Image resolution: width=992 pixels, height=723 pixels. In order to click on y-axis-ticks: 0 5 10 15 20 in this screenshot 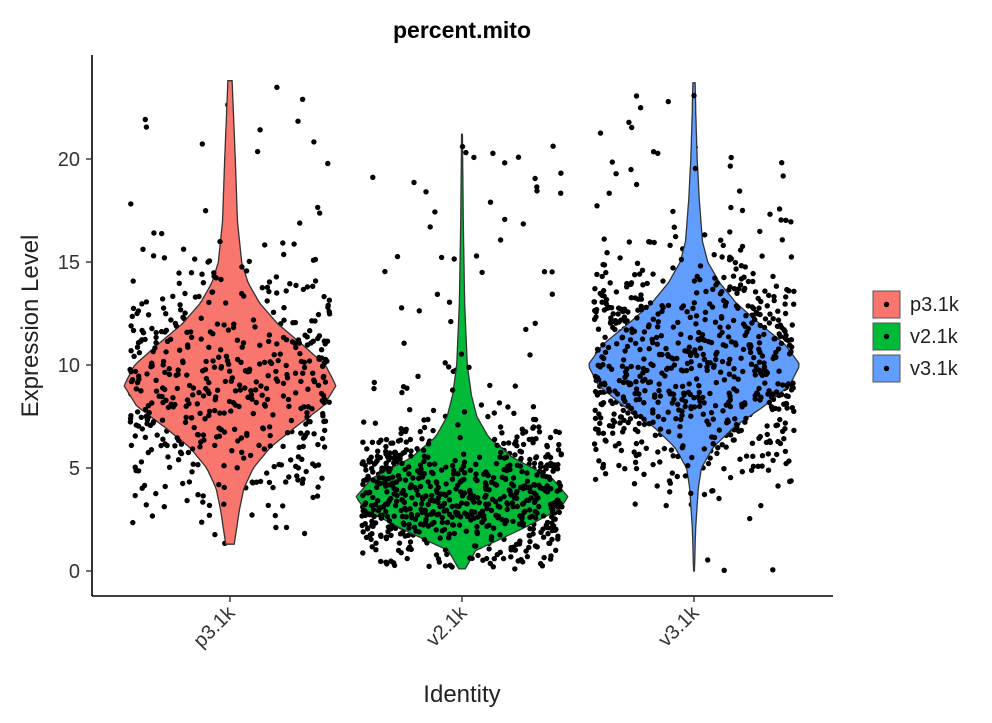, I will do `click(75, 366)`.